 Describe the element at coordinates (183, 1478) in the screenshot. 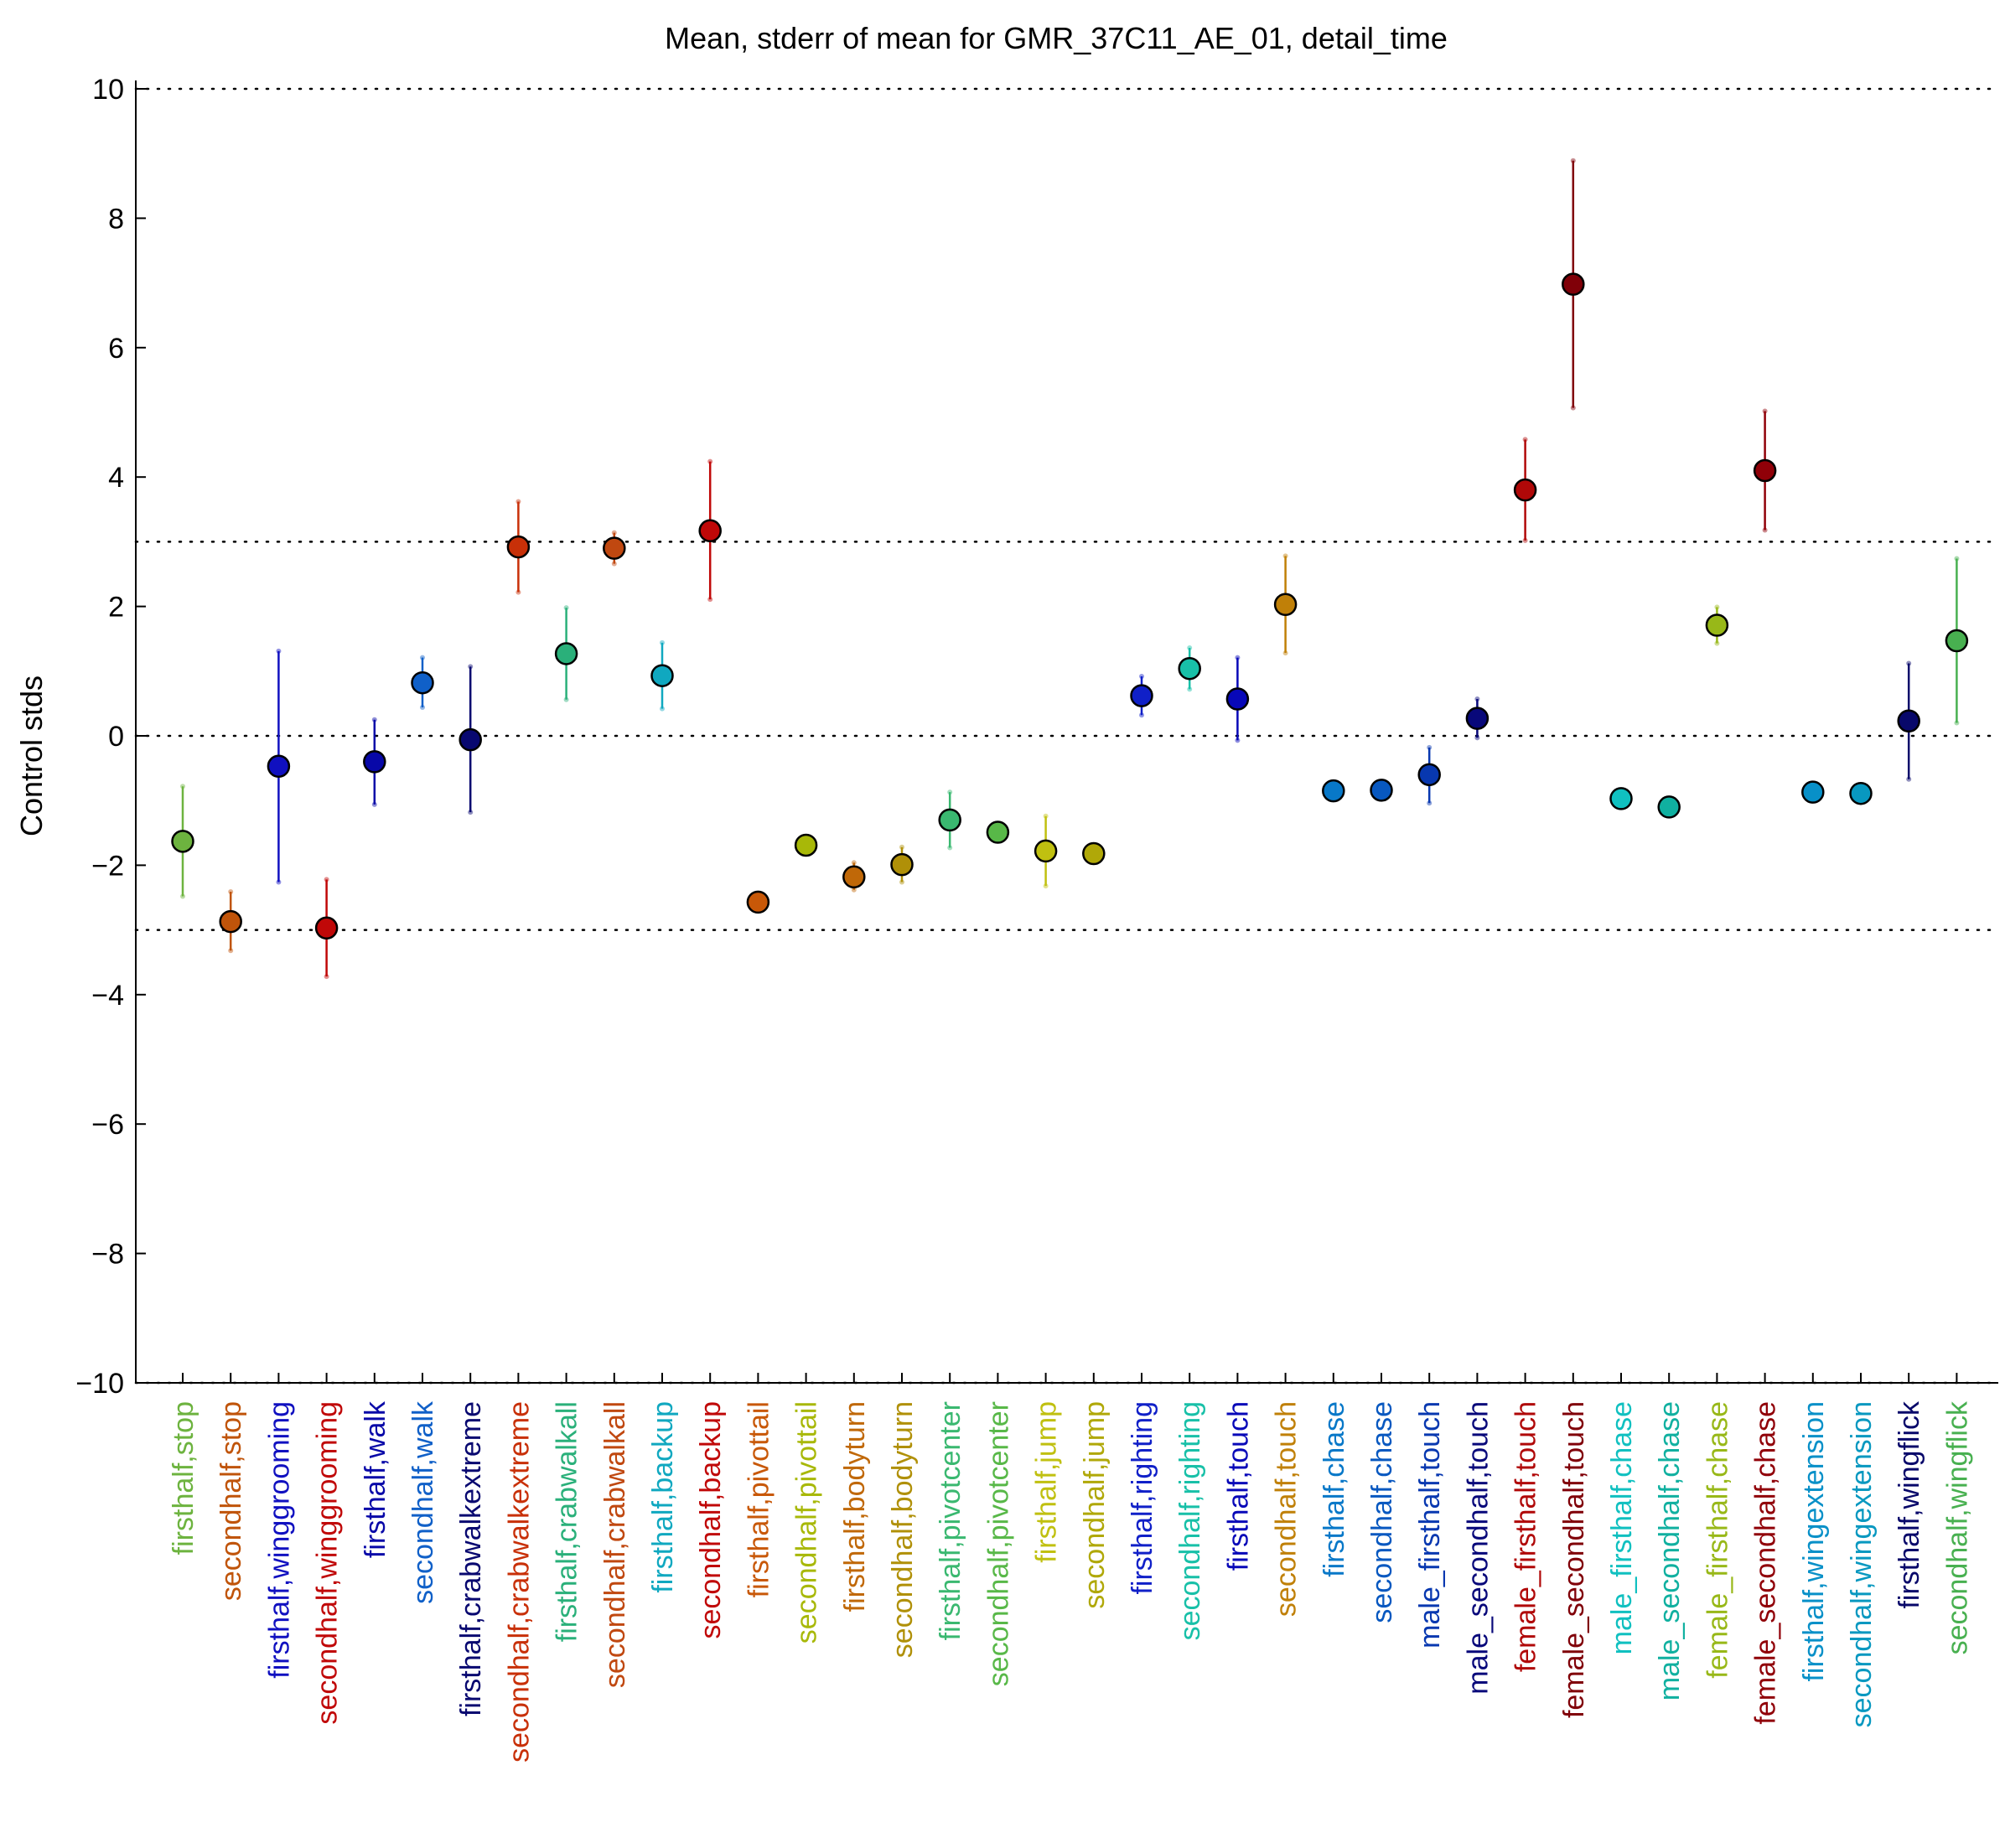

I see `x-tick-label: firsthalf,stop` at that location.